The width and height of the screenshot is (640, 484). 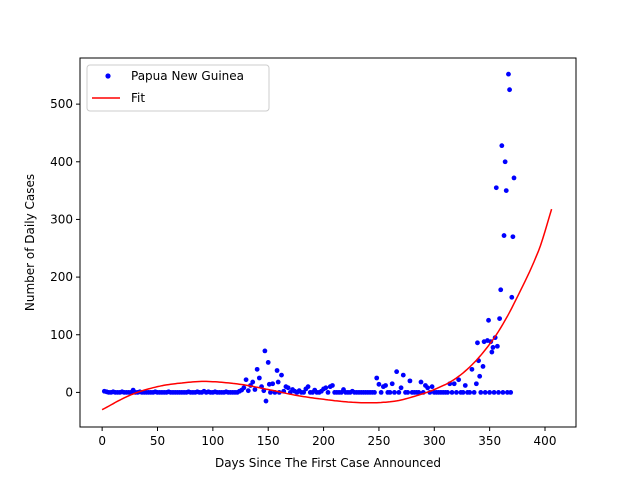 What do you see at coordinates (61, 335) in the screenshot?
I see `y-tick-label: 100` at bounding box center [61, 335].